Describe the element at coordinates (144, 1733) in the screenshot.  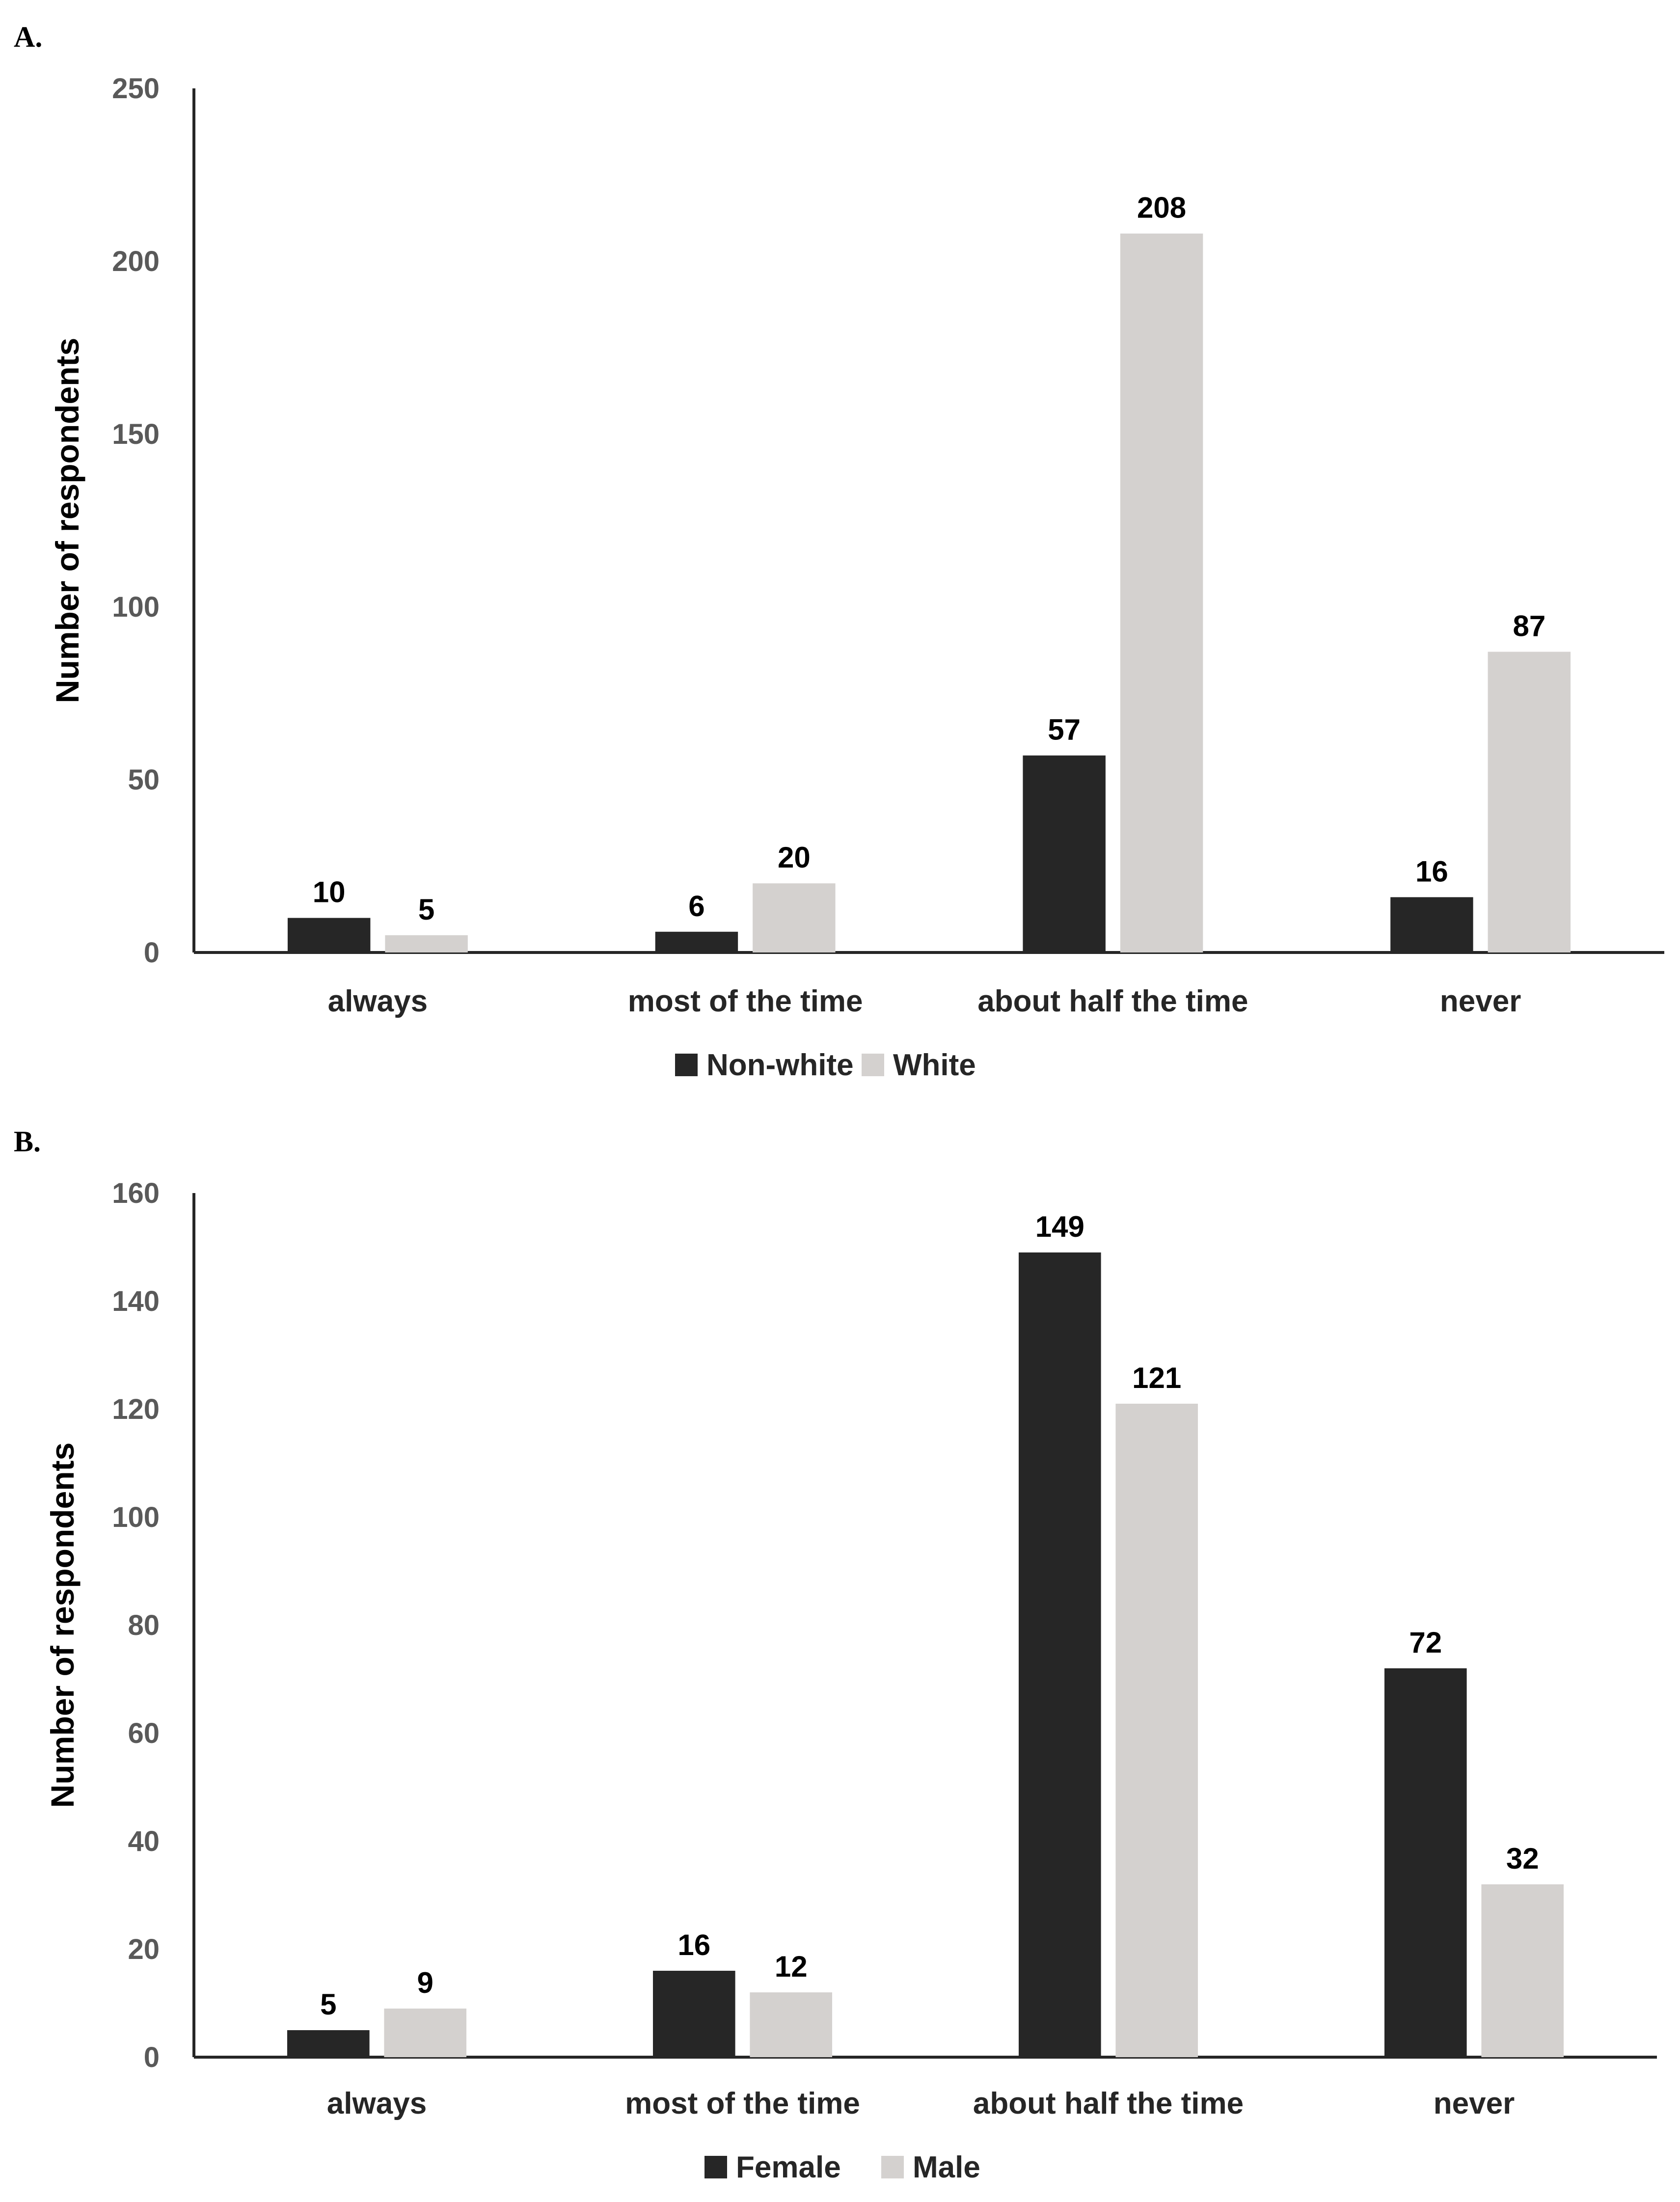
I see `panel-b-y-tick-label: 60` at that location.